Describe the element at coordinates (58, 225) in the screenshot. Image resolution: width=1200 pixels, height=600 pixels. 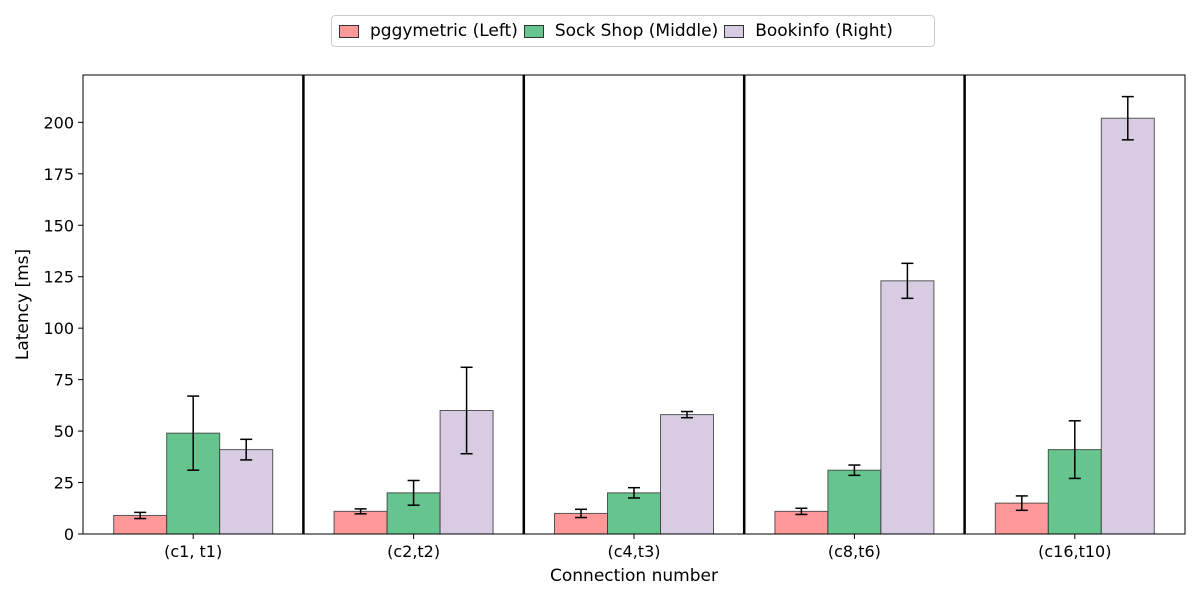
I see `y-tick-label: 150` at that location.